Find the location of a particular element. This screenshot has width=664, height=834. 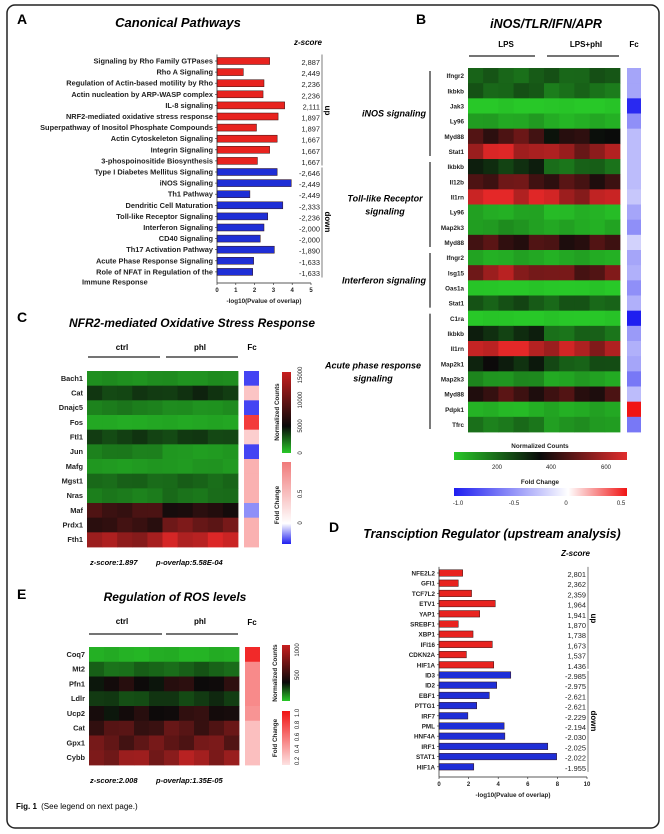

category-label: CDKN2A is located at coordinates (422, 655).